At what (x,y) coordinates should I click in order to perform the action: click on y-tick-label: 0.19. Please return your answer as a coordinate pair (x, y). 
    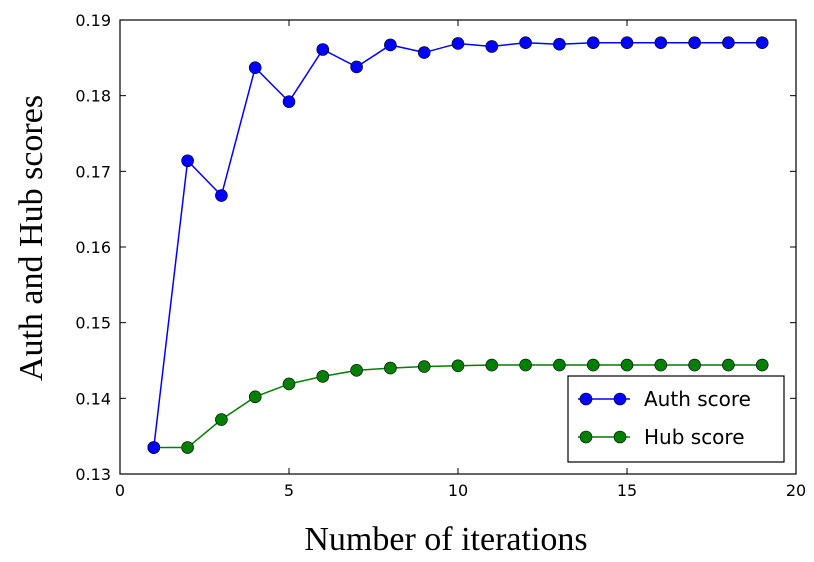
    Looking at the image, I should click on (93, 20).